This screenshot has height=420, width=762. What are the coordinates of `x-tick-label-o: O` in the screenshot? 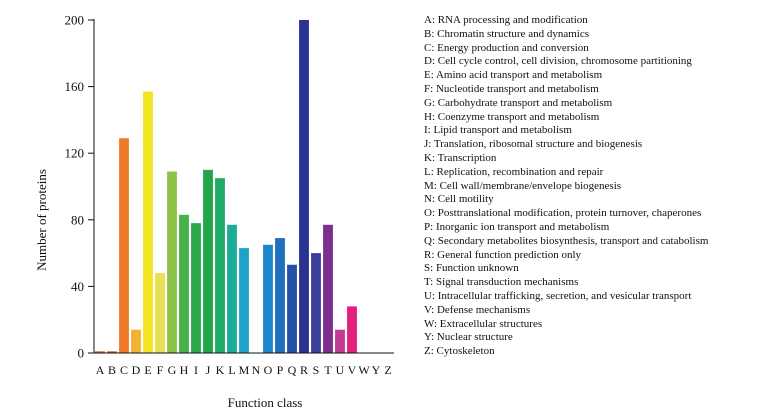 It's located at (268, 370).